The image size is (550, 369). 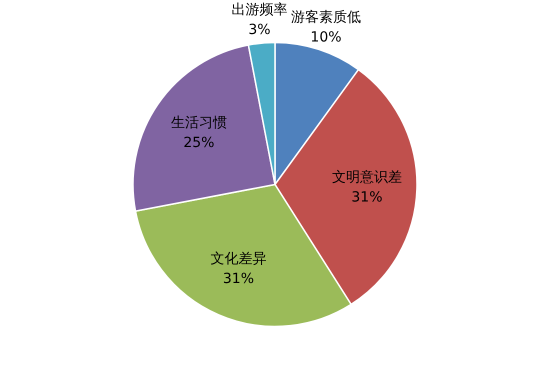 I want to click on slice-label: 文化差异, so click(x=238, y=258).